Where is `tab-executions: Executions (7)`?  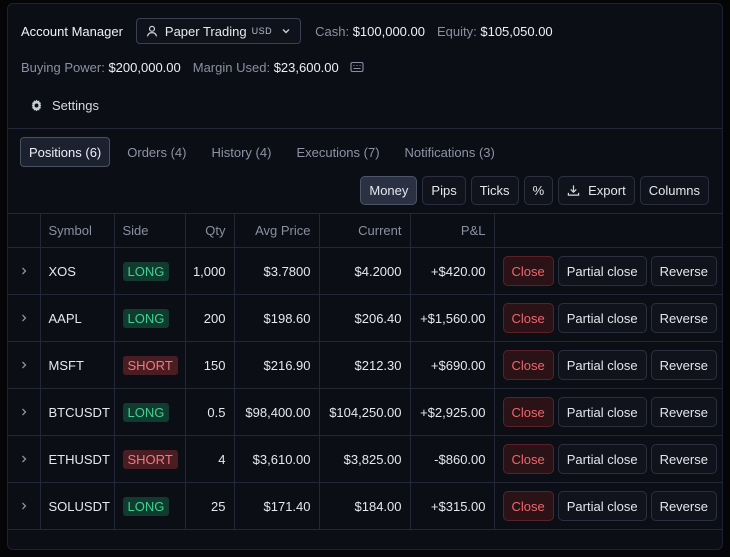 tab-executions: Executions (7) is located at coordinates (338, 152).